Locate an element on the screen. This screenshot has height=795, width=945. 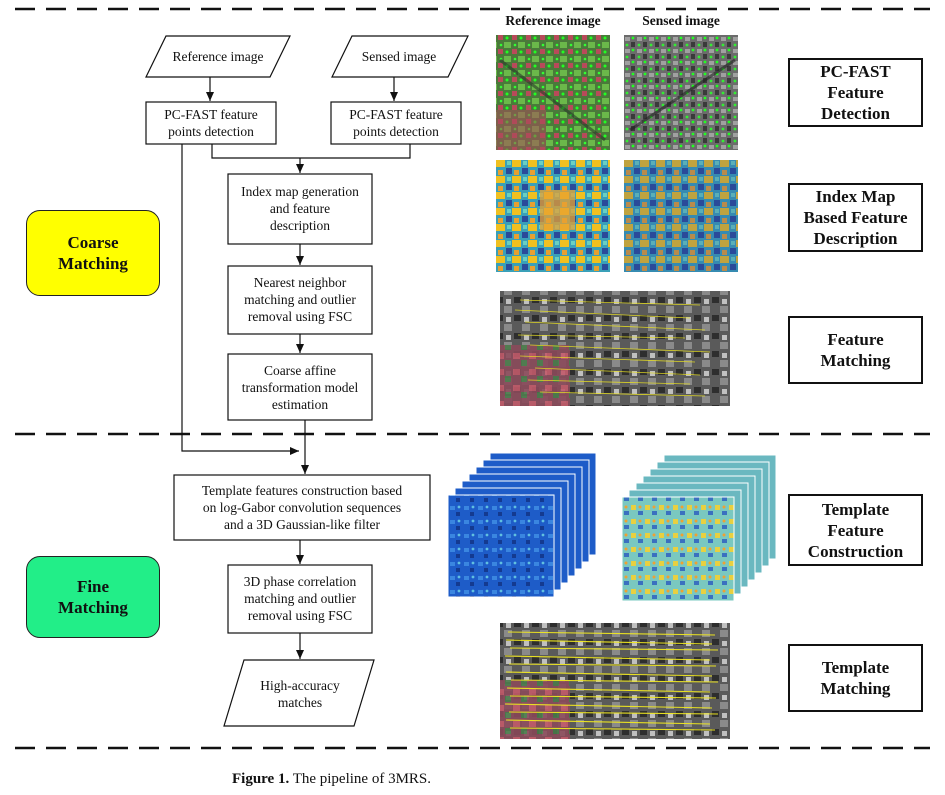
sensed-template-stack-image is located at coordinates (699, 528).